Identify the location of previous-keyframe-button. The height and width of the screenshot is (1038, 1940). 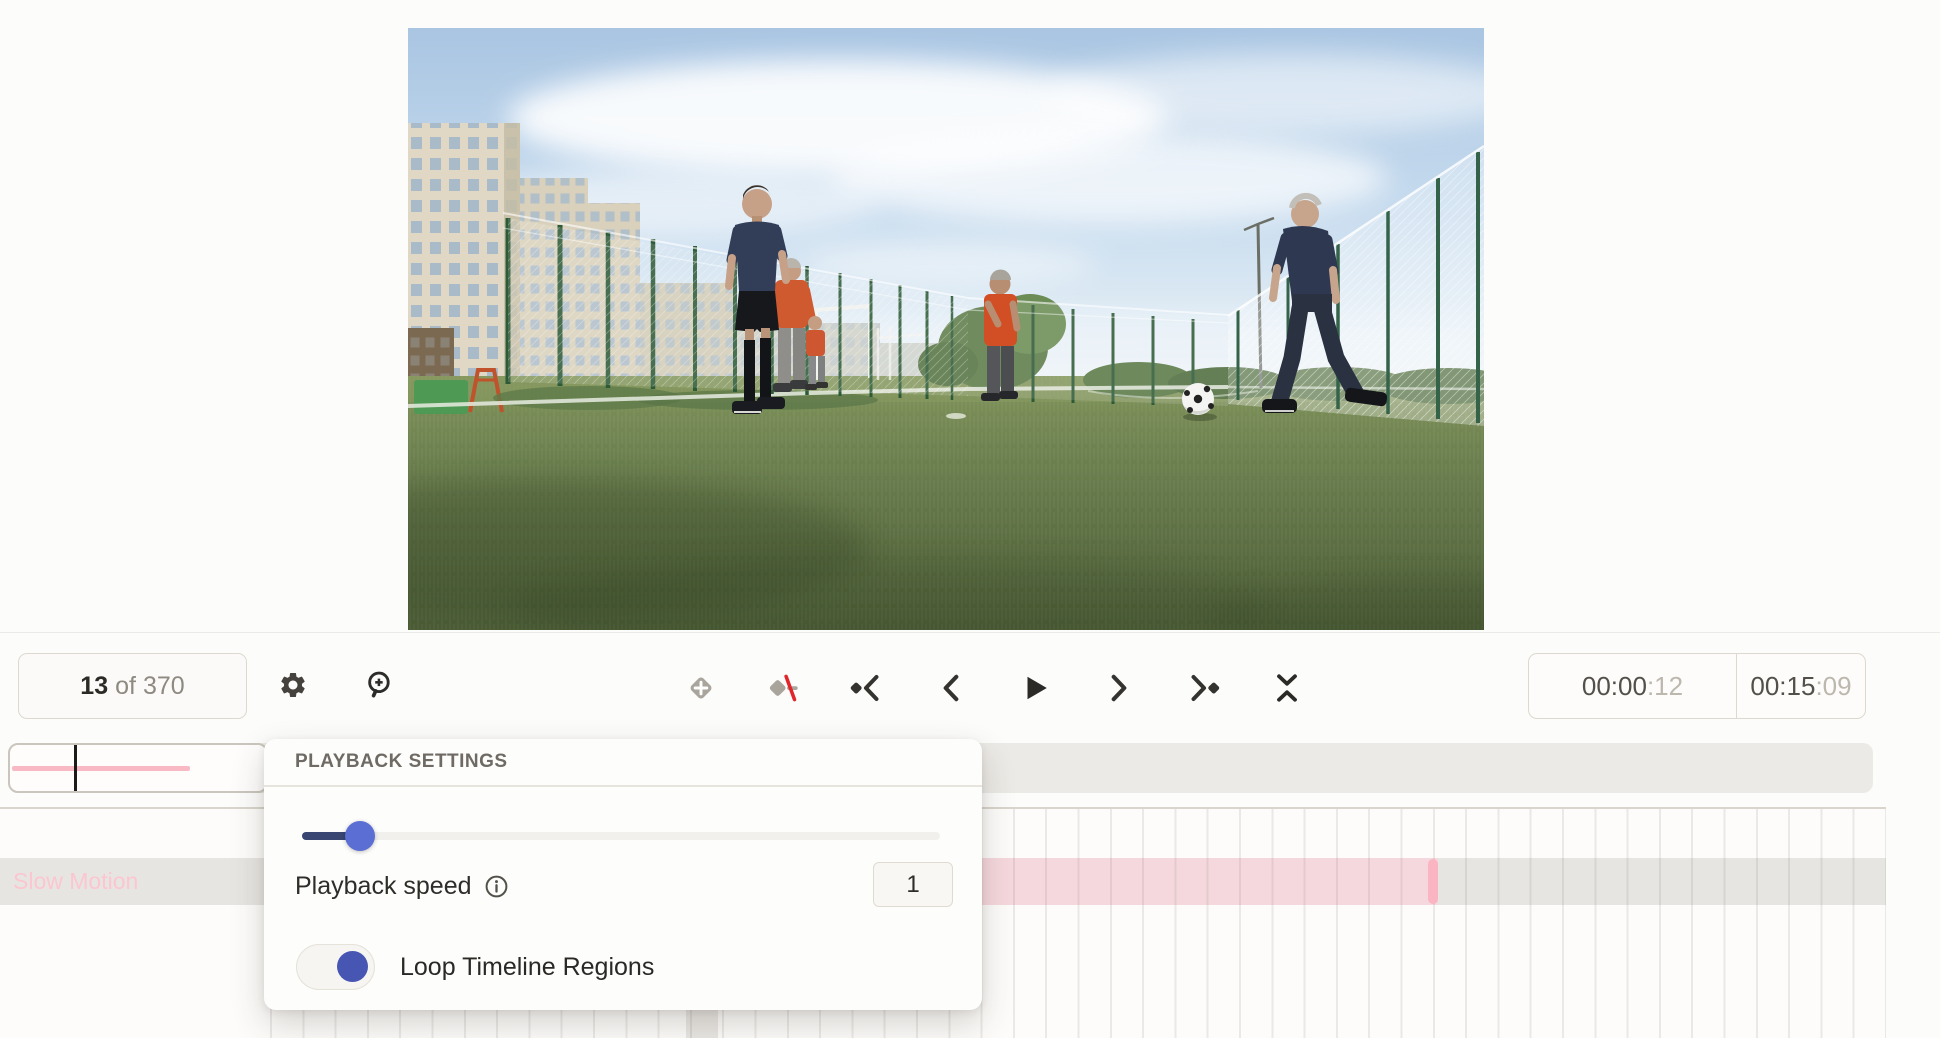
(867, 690).